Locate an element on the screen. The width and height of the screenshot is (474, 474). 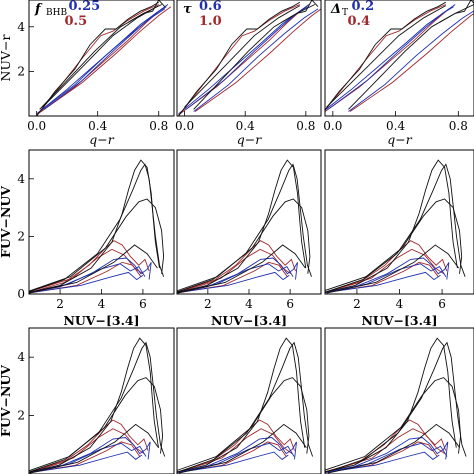
y-axis-label: FUV−NUV is located at coordinates (6, 401).